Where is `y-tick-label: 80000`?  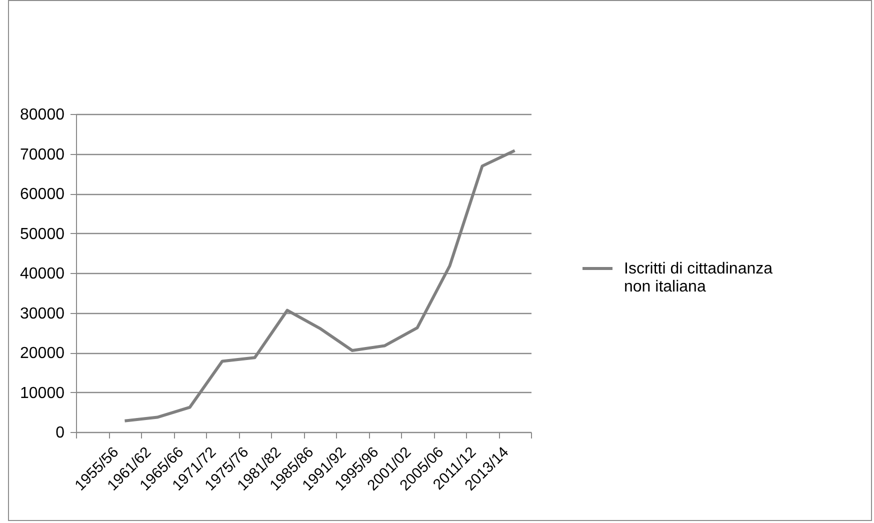 y-tick-label: 80000 is located at coordinates (42, 115).